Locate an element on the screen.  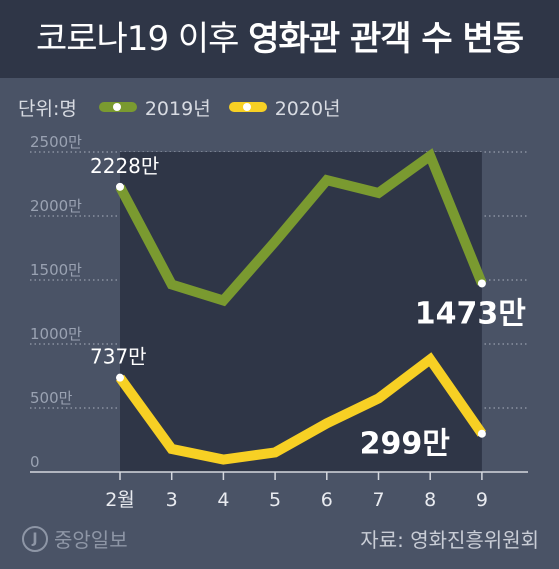
legend-item-2020: 2020년 is located at coordinates (284, 107).